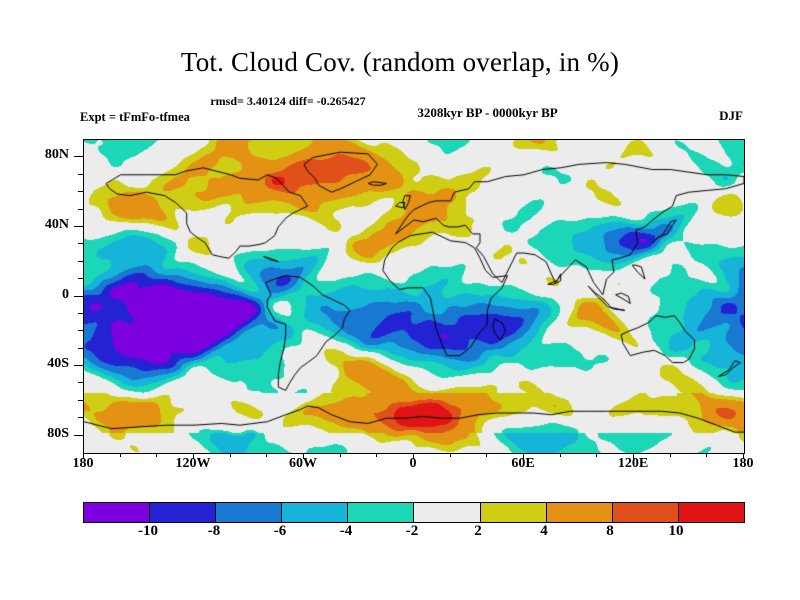 The width and height of the screenshot is (800, 600). What do you see at coordinates (280, 531) in the screenshot?
I see `colorbar-tick-label: -6` at bounding box center [280, 531].